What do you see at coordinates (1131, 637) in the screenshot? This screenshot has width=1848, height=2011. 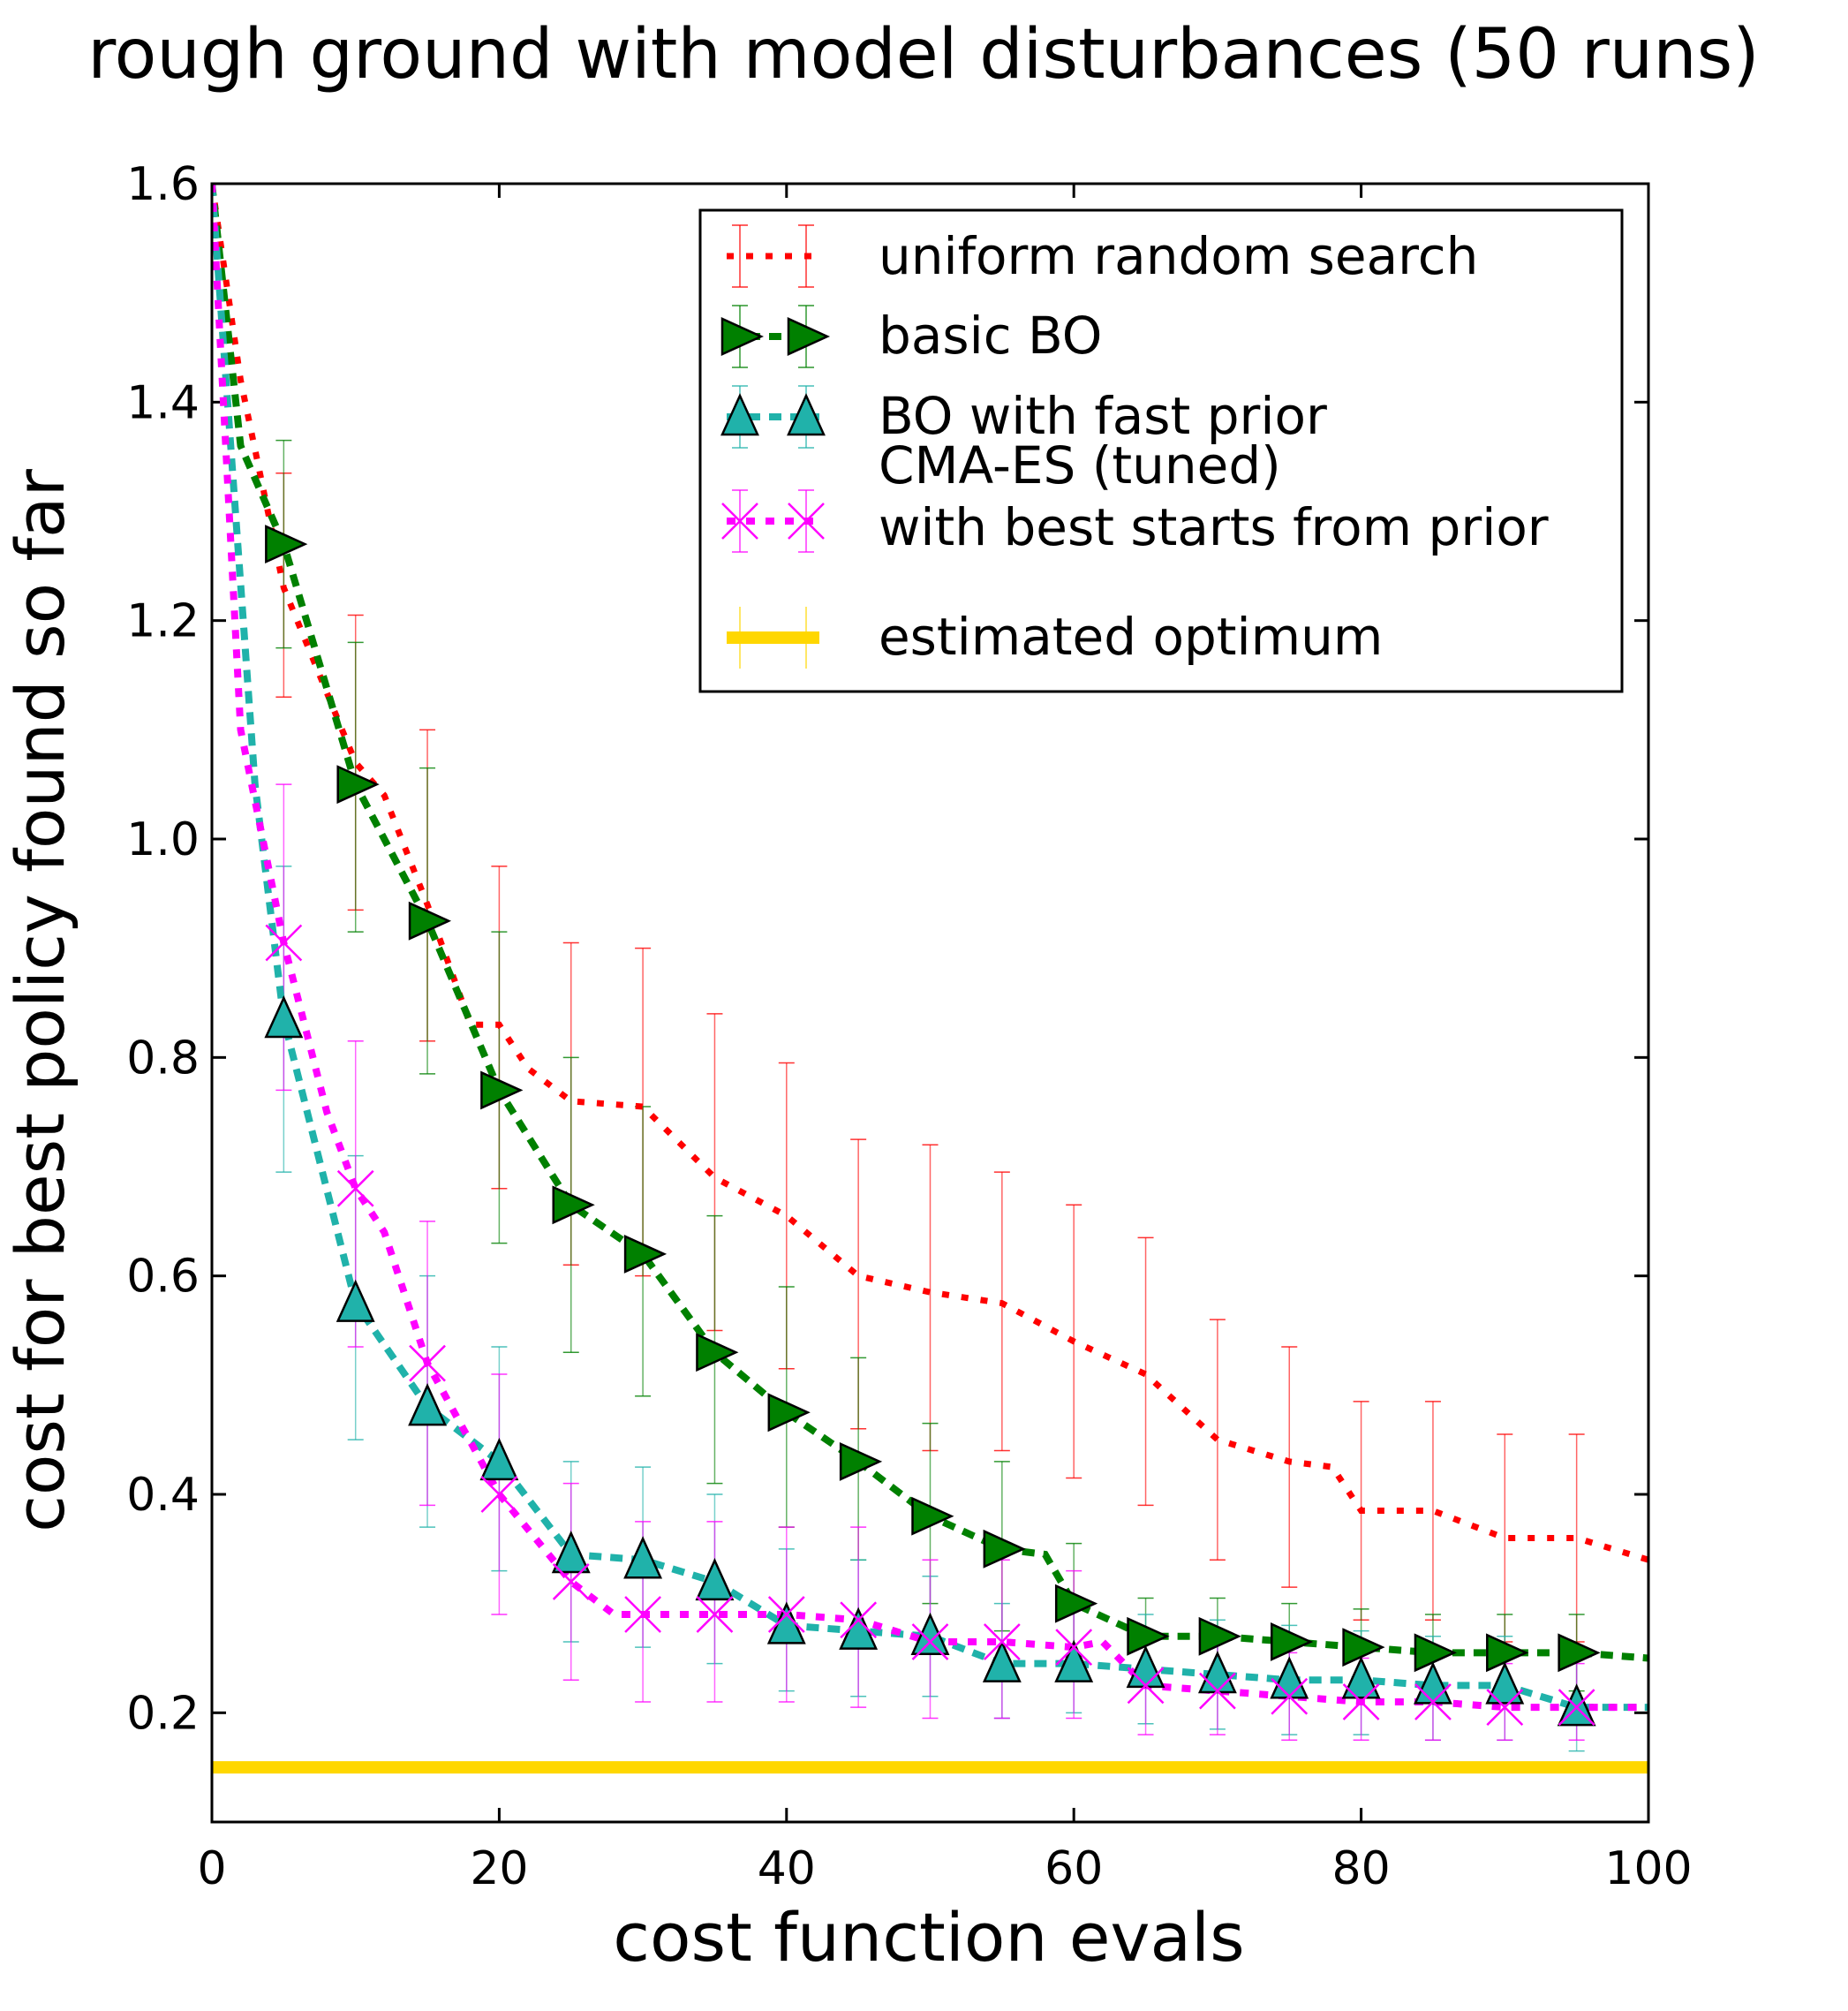 I see `legend-label-estimated-optimum: estimated optimum` at bounding box center [1131, 637].